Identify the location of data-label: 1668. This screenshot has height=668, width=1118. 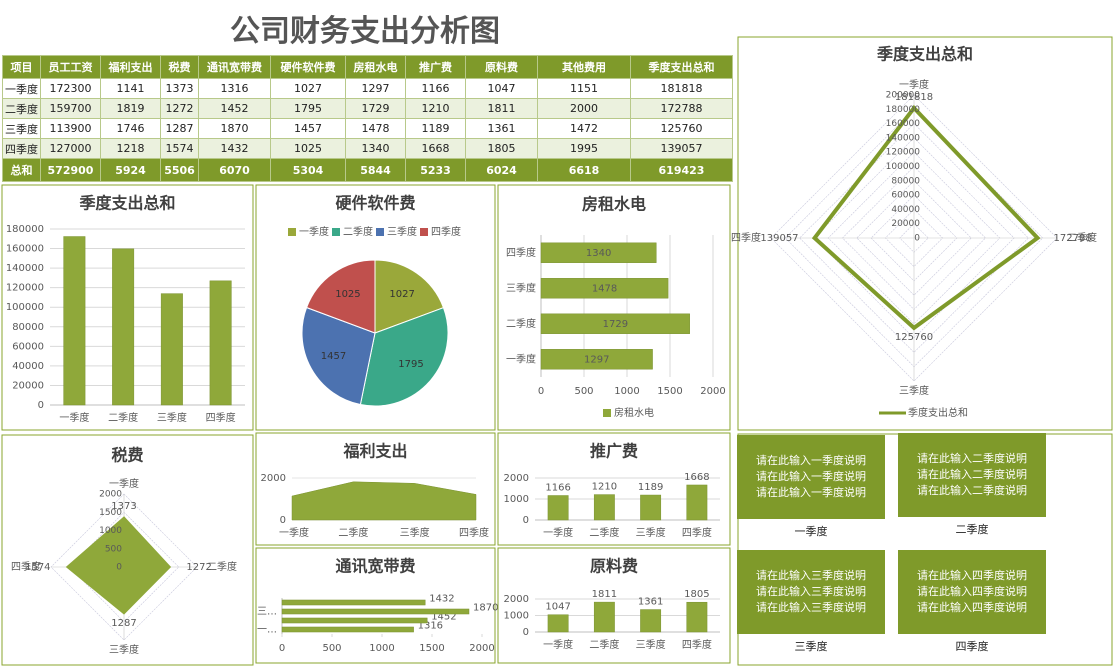
(696, 477).